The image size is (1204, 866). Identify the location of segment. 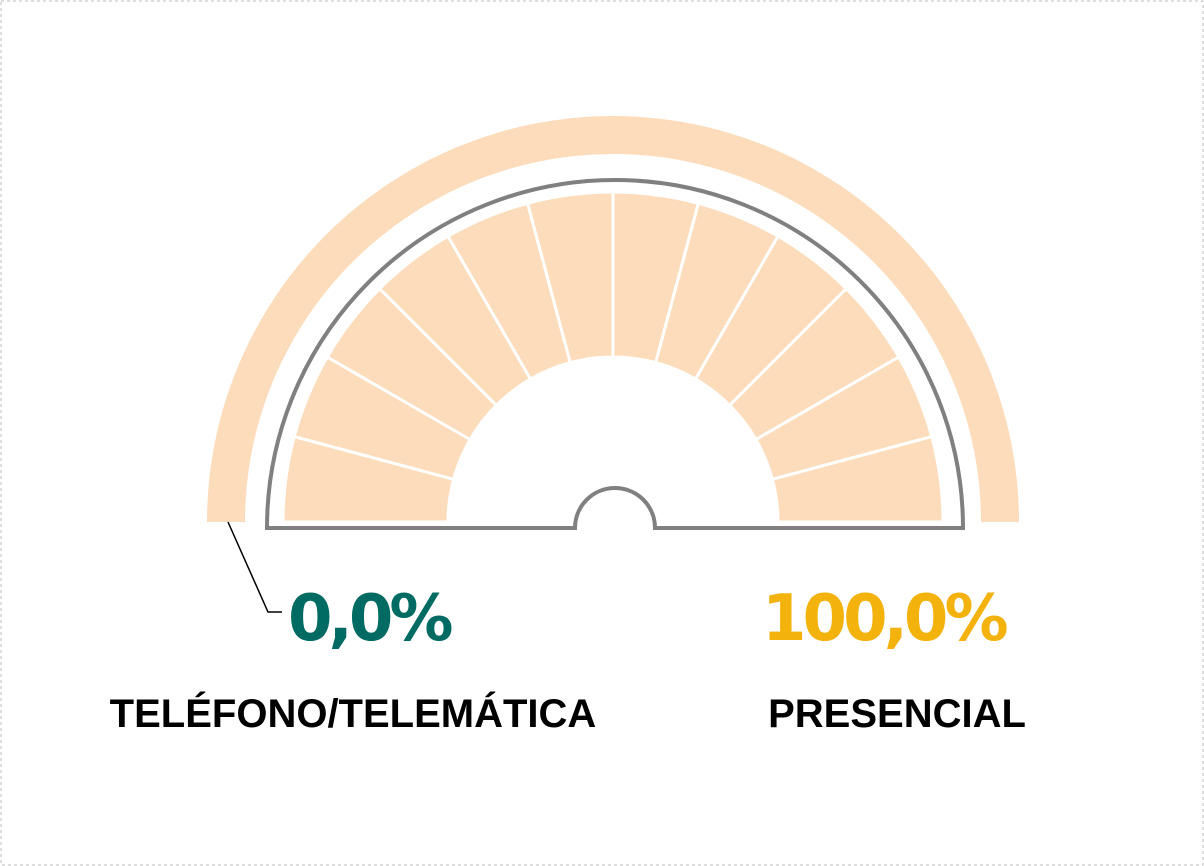
(857, 479).